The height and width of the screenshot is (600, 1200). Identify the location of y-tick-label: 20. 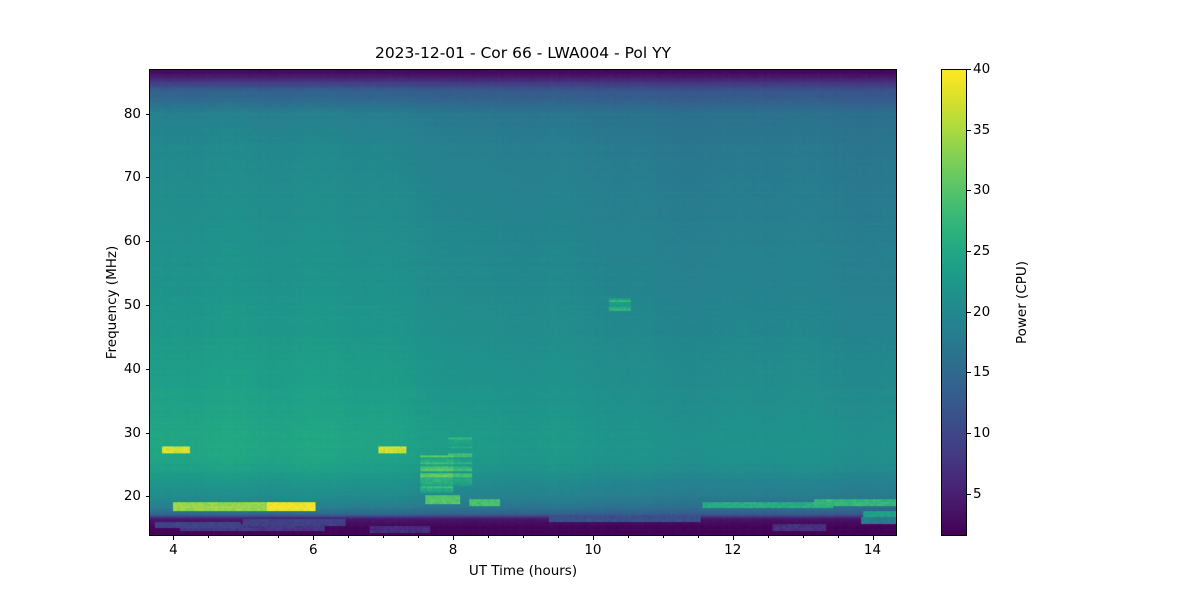
(132, 496).